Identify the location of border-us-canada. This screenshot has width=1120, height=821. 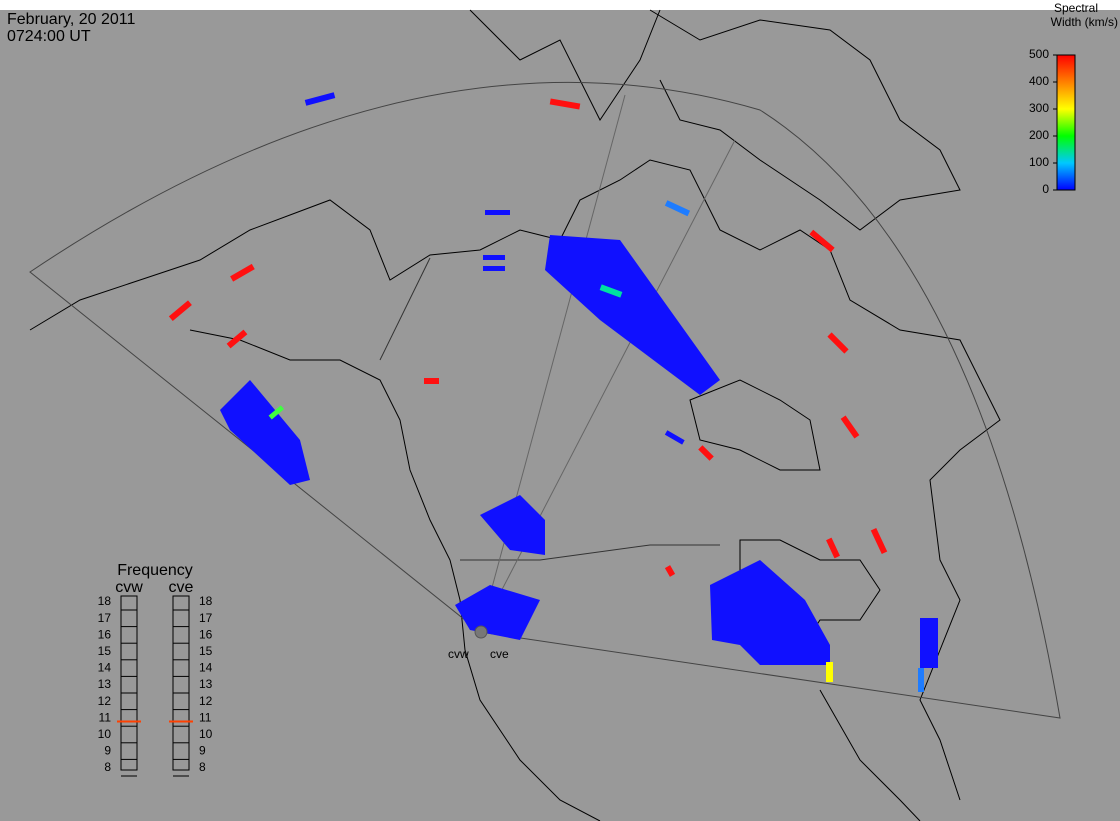
(590, 552).